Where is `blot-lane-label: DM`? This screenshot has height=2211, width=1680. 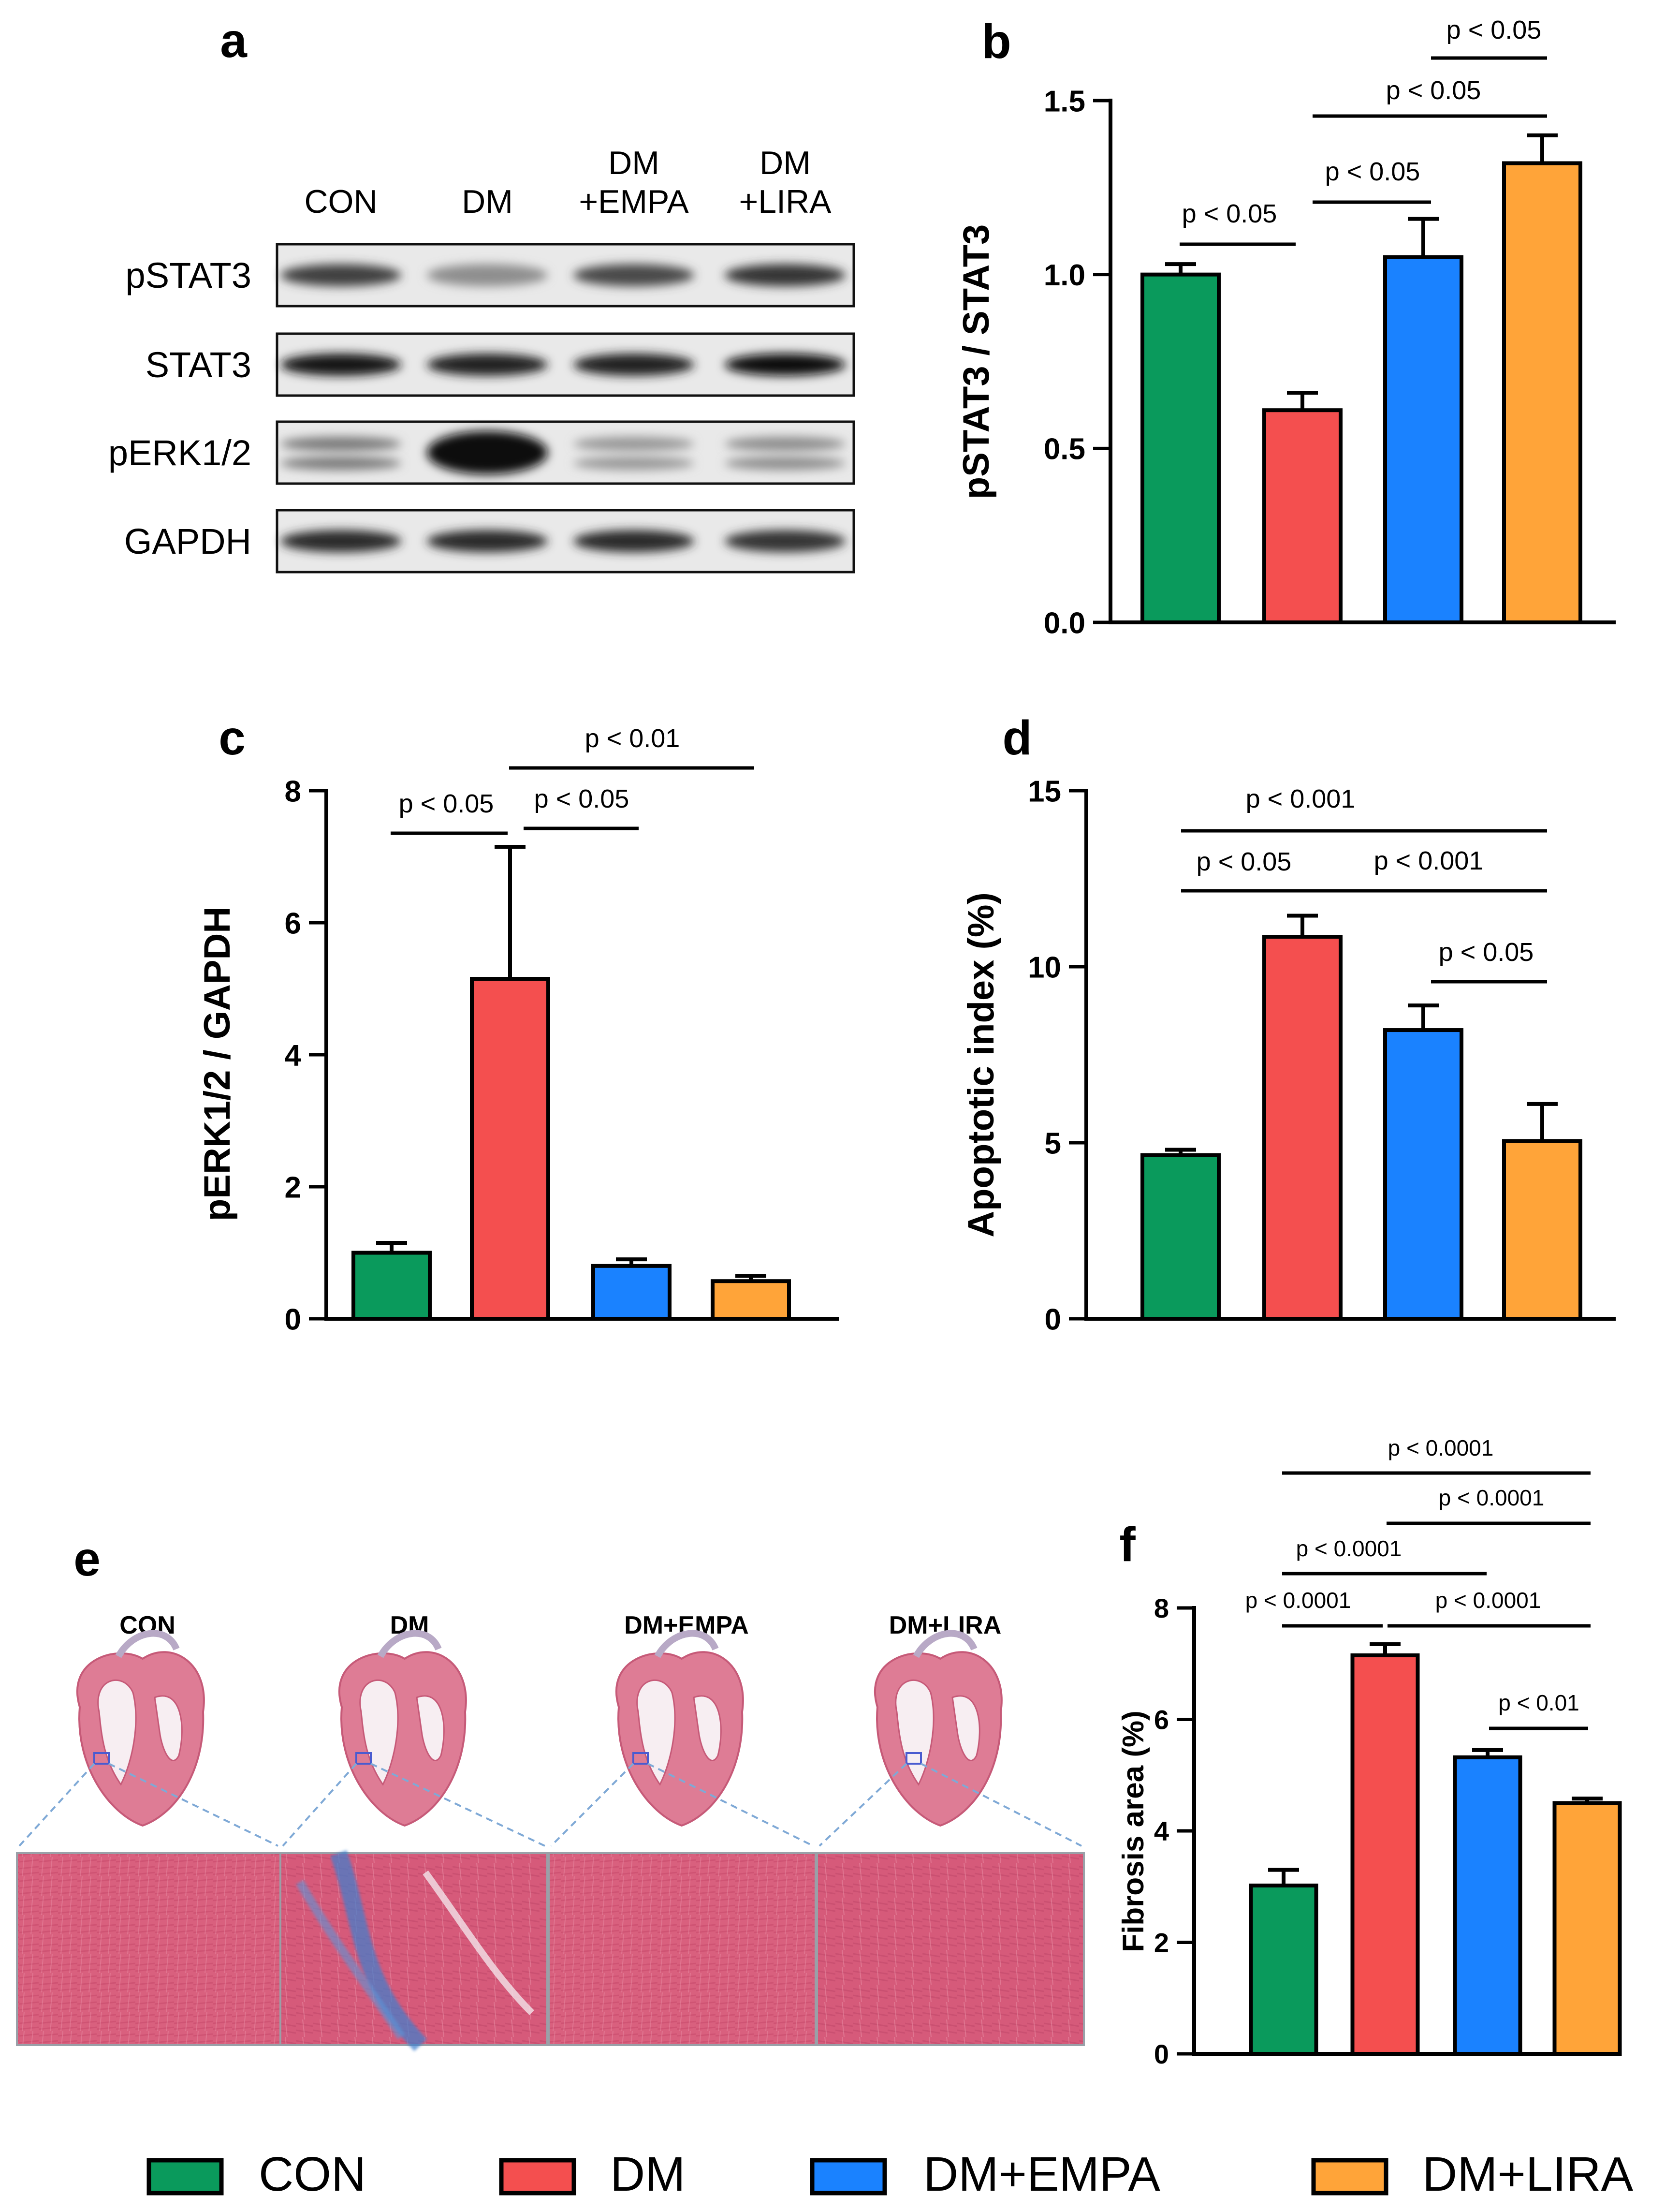
blot-lane-label: DM is located at coordinates (487, 201).